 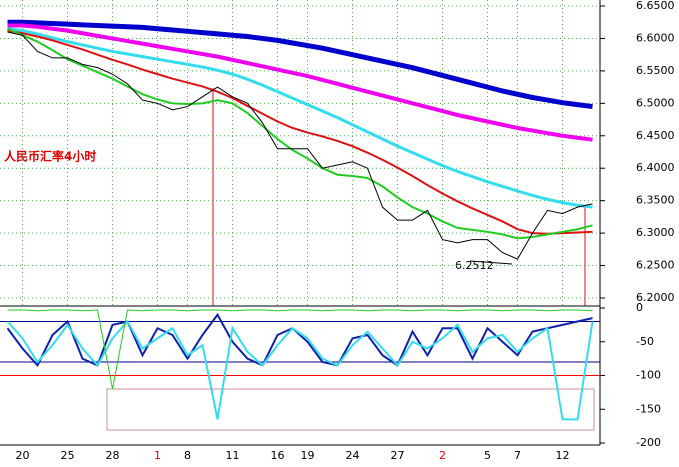 What do you see at coordinates (398, 455) in the screenshot?
I see `x-tick-label: 27` at bounding box center [398, 455].